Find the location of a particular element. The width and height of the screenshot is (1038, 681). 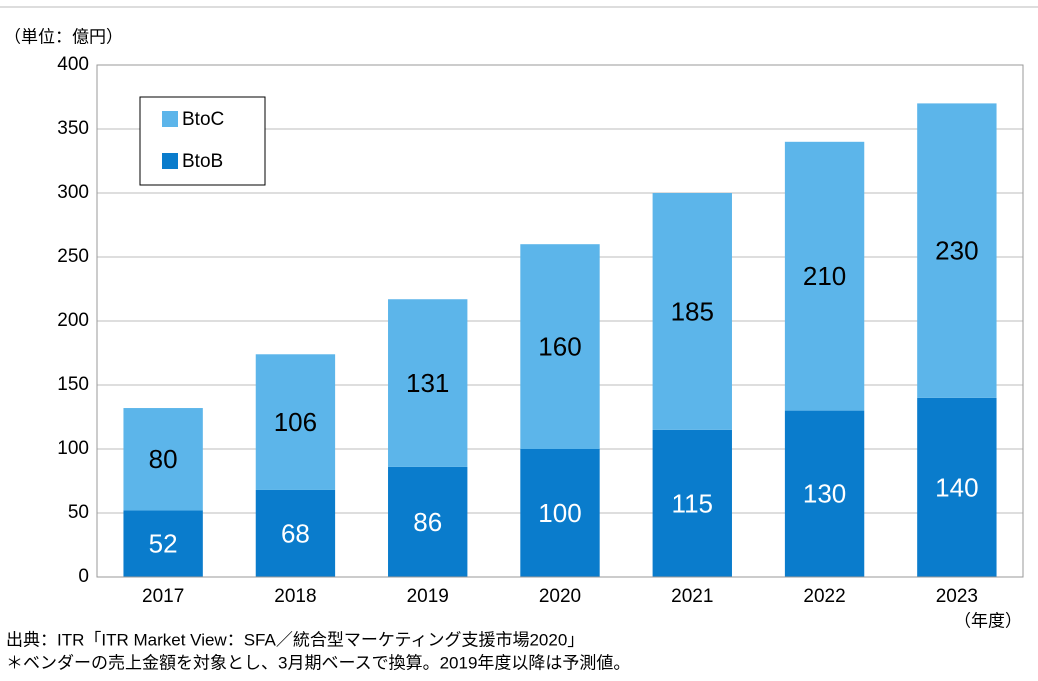

data-label: 115 is located at coordinates (692, 503).